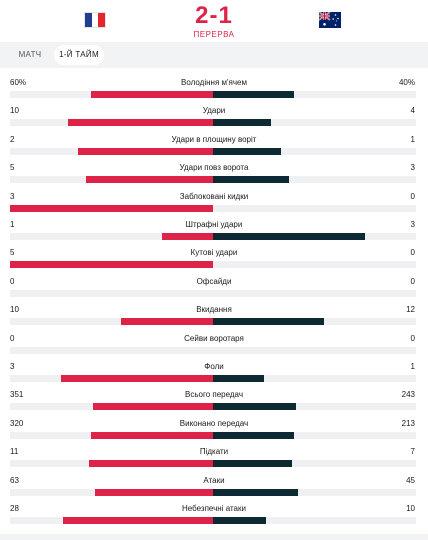 This screenshot has height=540, width=428. I want to click on away-value: 243, so click(408, 395).